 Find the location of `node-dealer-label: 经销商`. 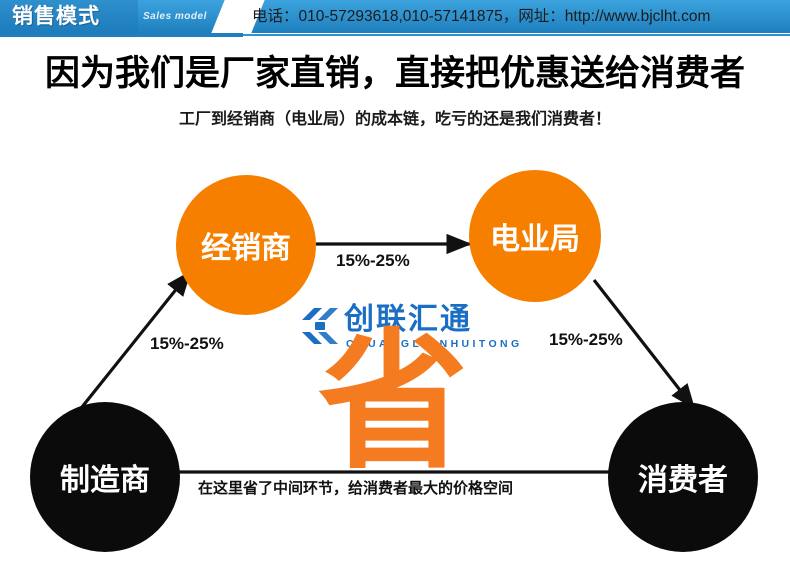

node-dealer-label: 经销商 is located at coordinates (246, 248).